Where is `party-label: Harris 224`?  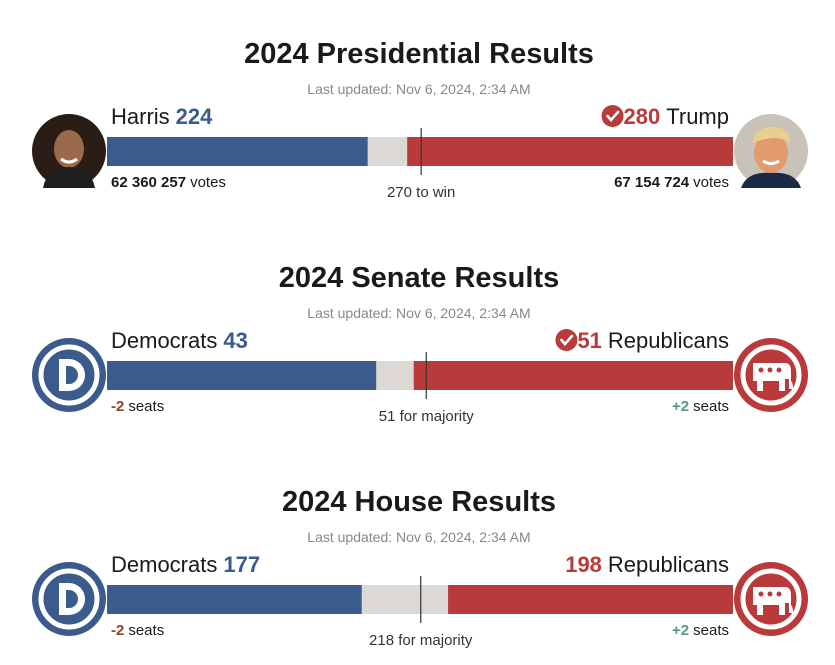 party-label: Harris 224 is located at coordinates (162, 116).